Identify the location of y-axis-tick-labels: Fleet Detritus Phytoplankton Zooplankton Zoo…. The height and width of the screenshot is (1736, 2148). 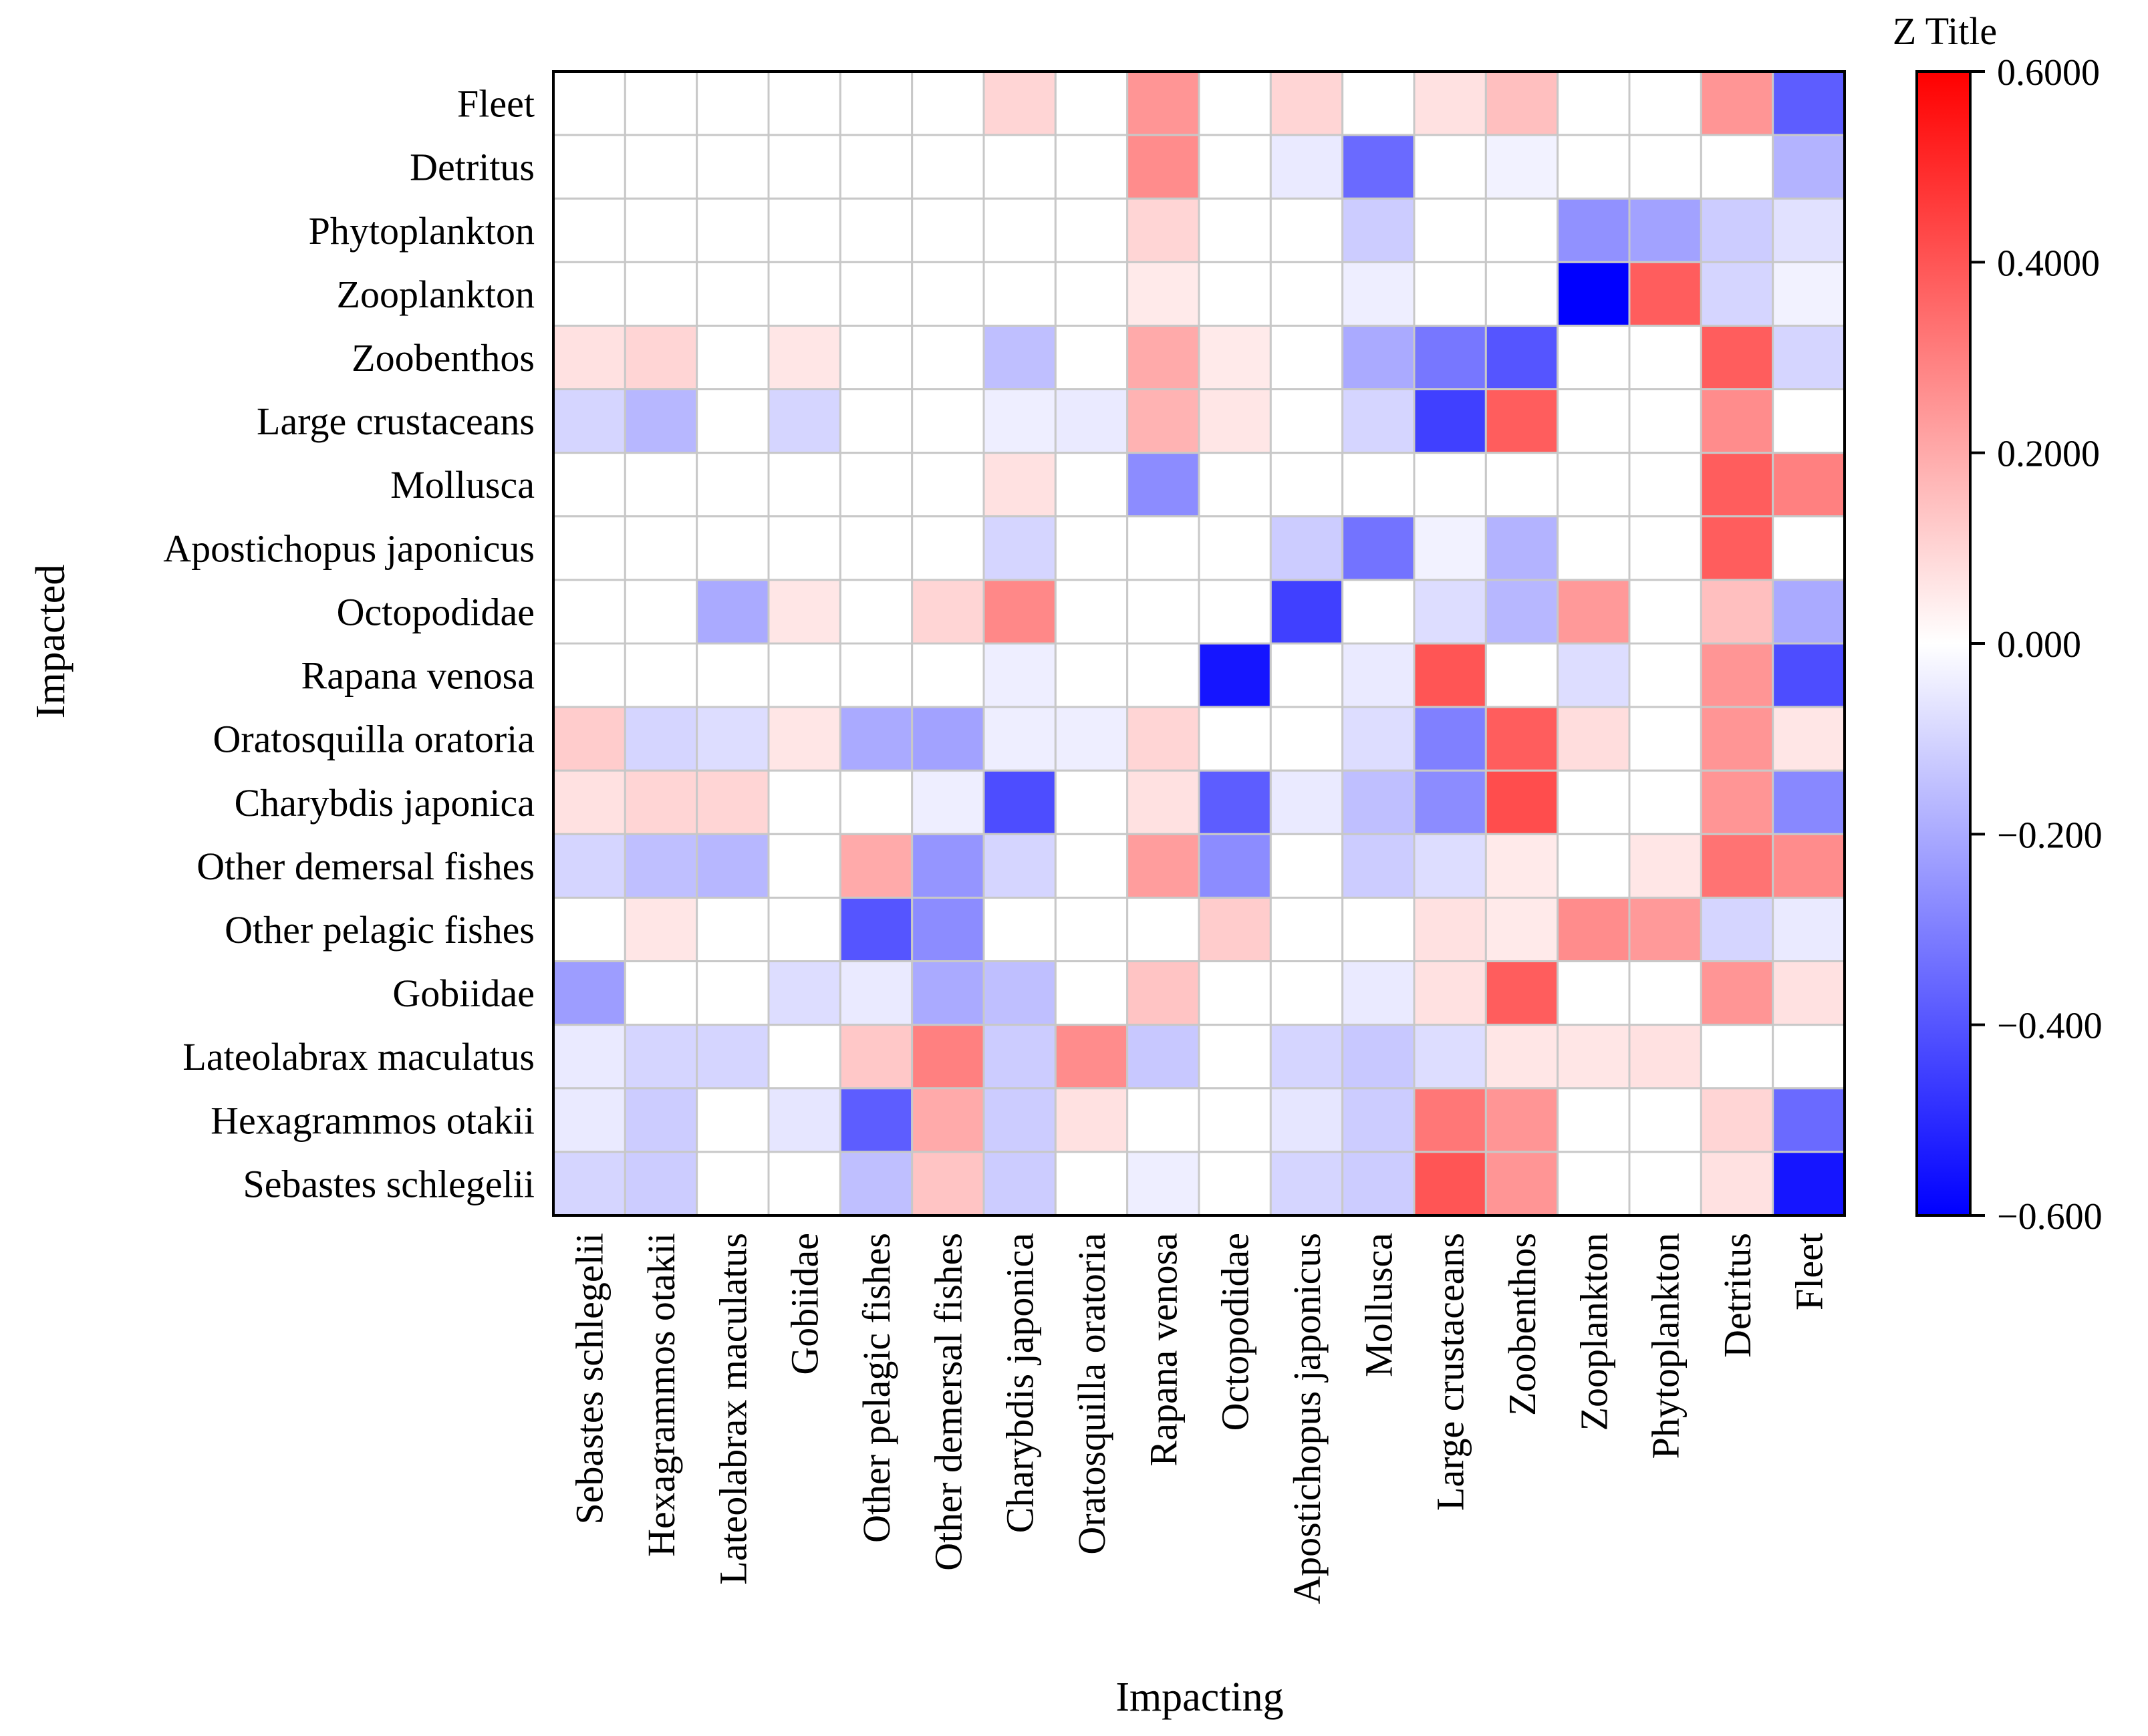
(349, 644).